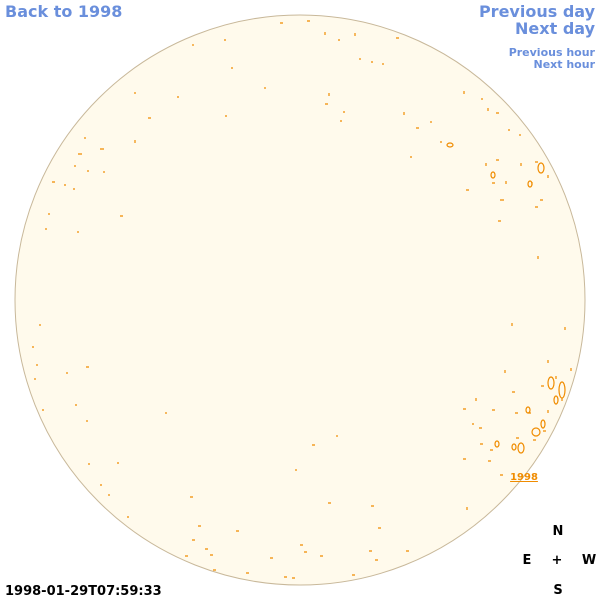  Describe the element at coordinates (552, 52) in the screenshot. I see `previous-hour-link: Previous hour` at that location.